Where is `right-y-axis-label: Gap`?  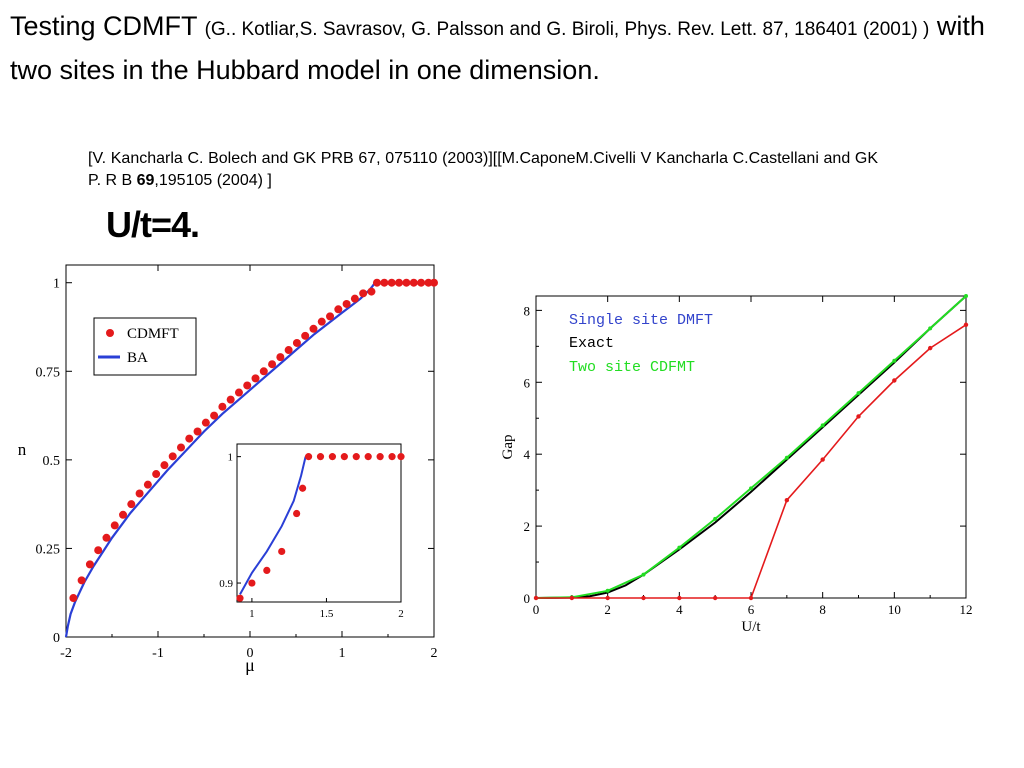
right-y-axis-label: Gap is located at coordinates (508, 447).